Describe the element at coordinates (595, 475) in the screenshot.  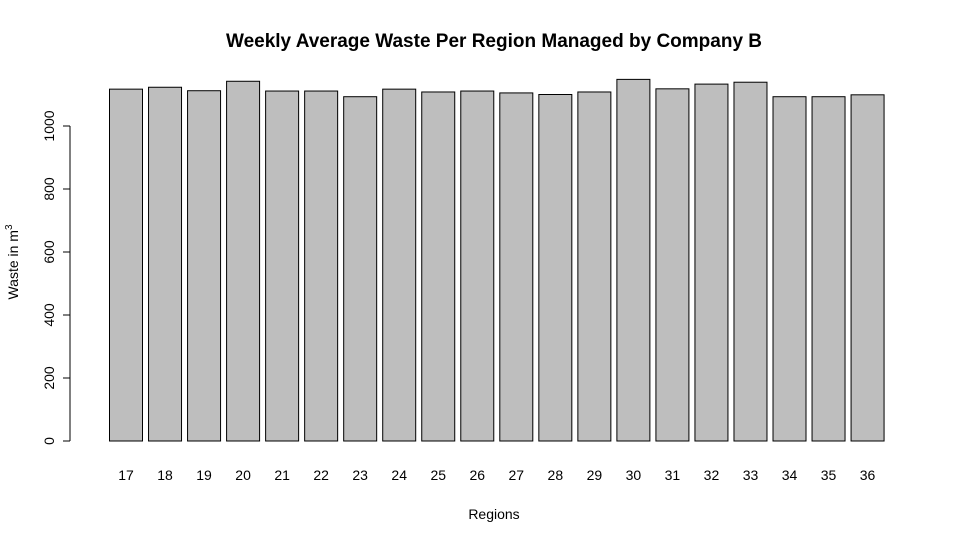
I see `x-tick-label-29: 29` at that location.